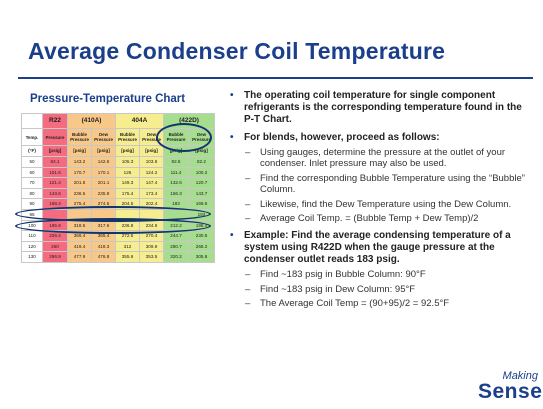 The height and width of the screenshot is (409, 543). What do you see at coordinates (113, 226) in the screenshot?
I see `ring-95-row` at bounding box center [113, 226].